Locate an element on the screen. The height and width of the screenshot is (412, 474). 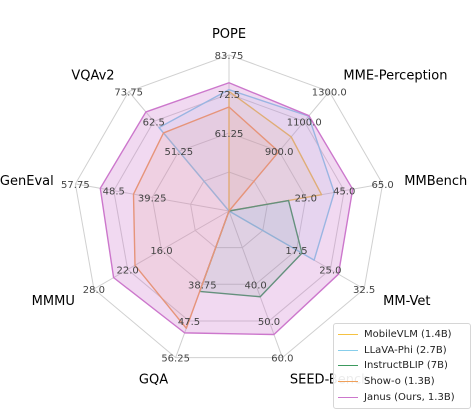
tick-label: 50.0 is located at coordinates (269, 322).